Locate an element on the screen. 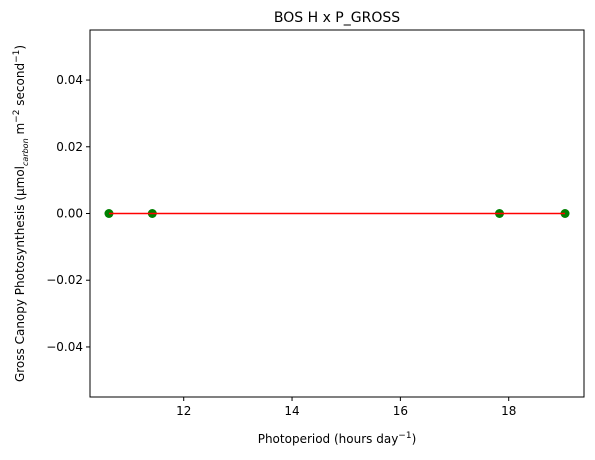 This screenshot has height=460, width=595. y-tick-label: 0.00 is located at coordinates (69, 214).